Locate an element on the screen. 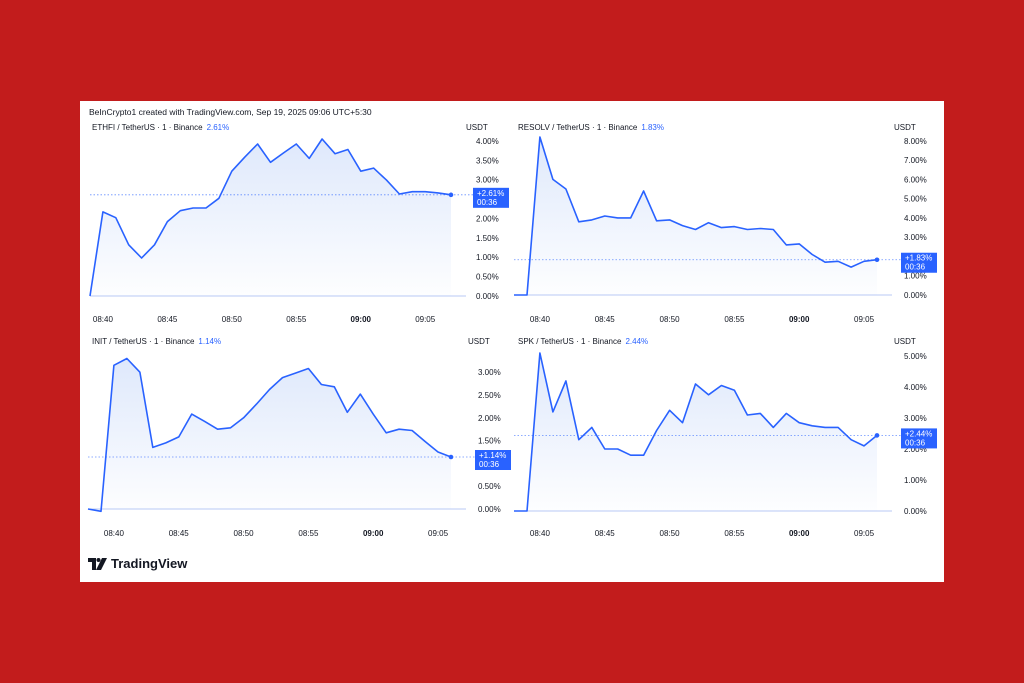 The image size is (1024, 683). y-tick-label: 8.00% is located at coordinates (915, 141).